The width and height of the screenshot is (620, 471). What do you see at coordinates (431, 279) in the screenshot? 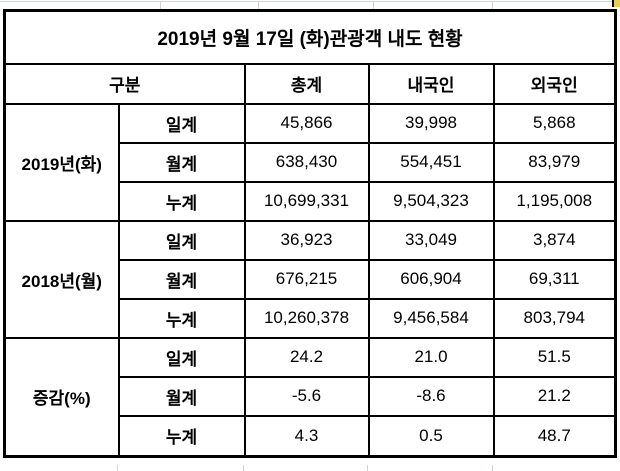
I see `value-cell: 606,904` at bounding box center [431, 279].